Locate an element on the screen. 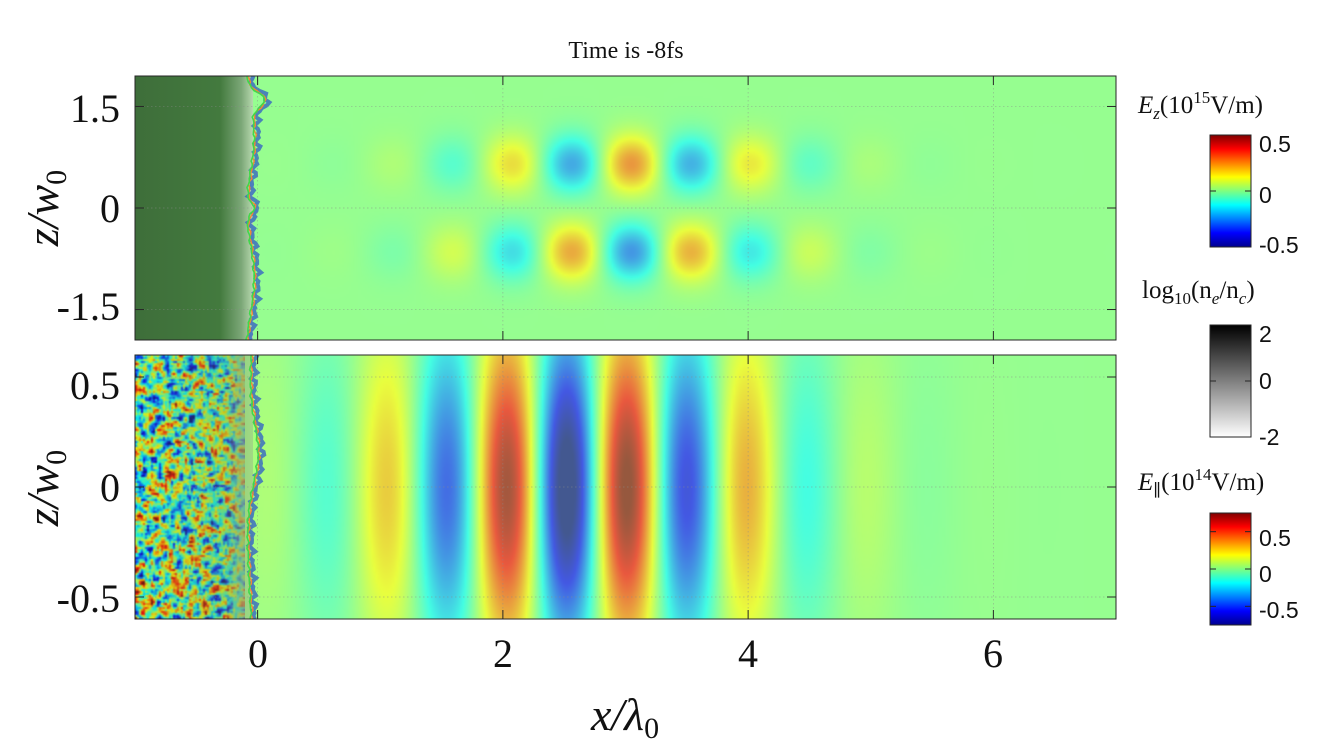  surface-curve-blue is located at coordinates (258, 208).